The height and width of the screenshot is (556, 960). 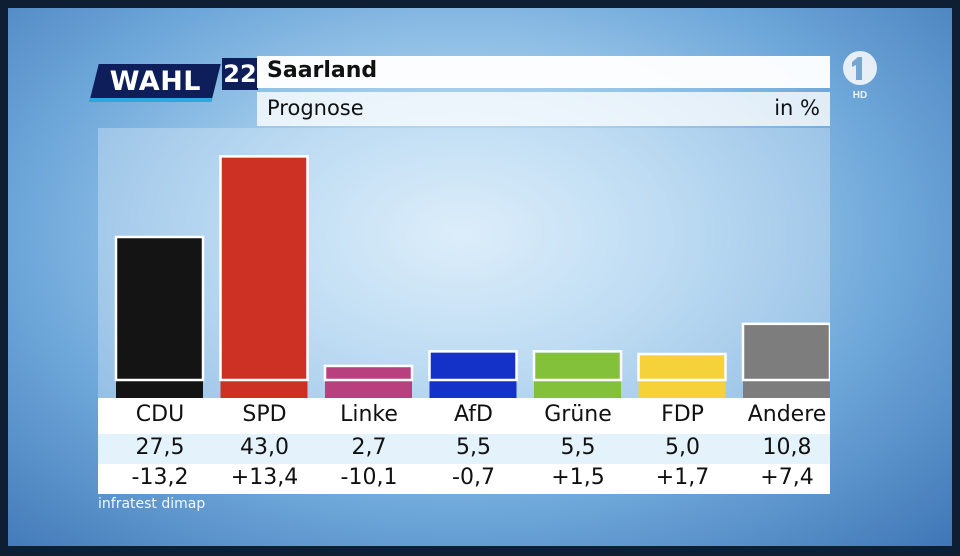 What do you see at coordinates (543, 72) in the screenshot?
I see `title-bar: Saarland` at bounding box center [543, 72].